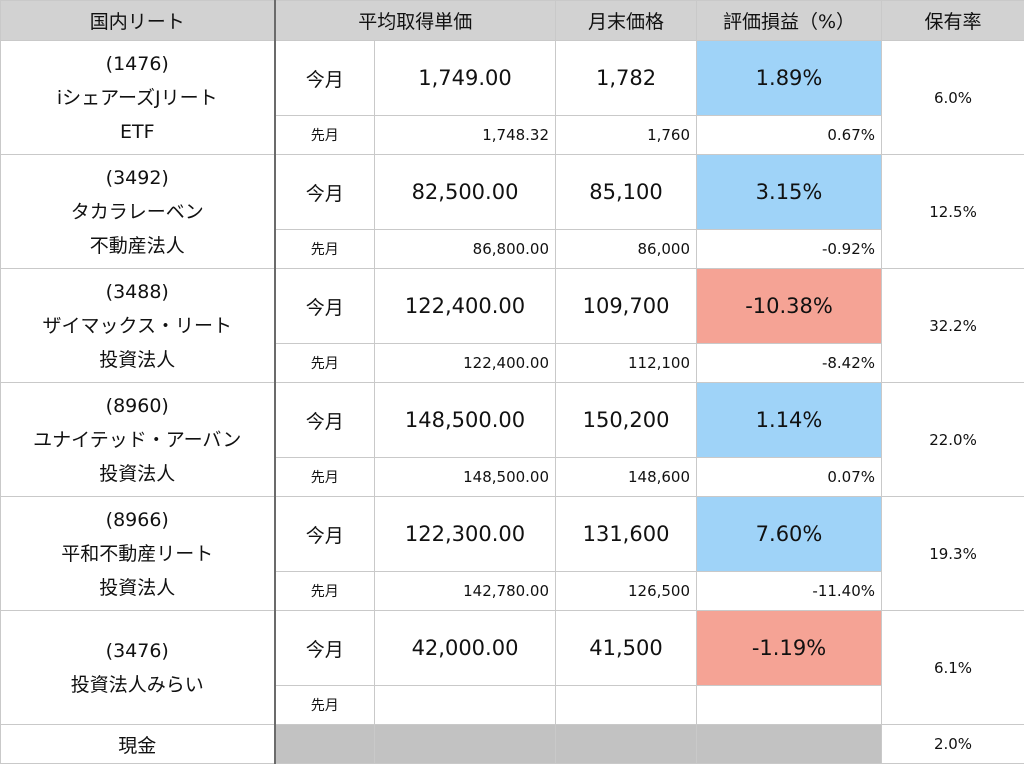  I want to click on pl-now: 3.15%, so click(789, 192).